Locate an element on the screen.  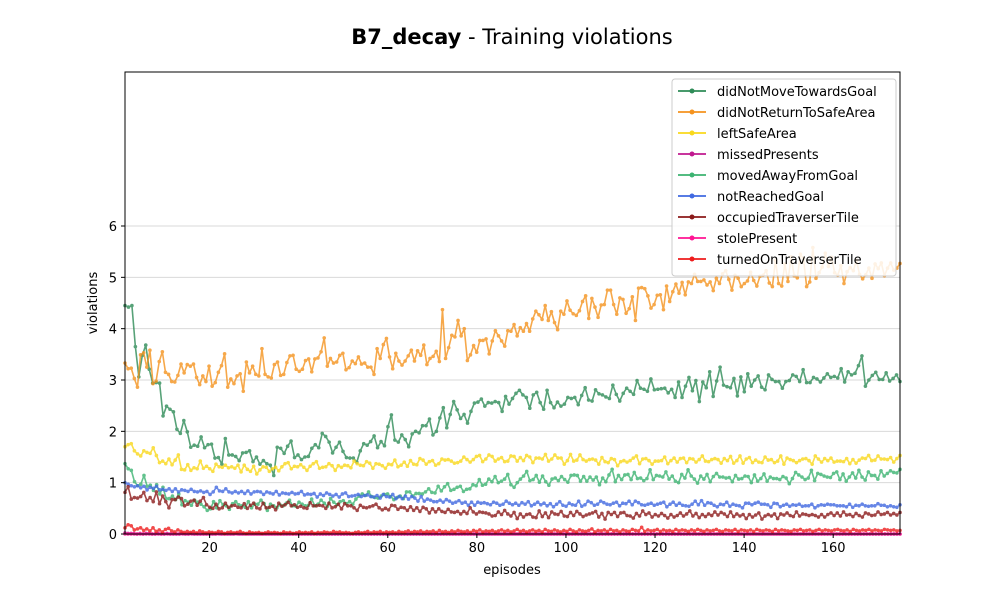
legend-marker is located at coordinates (692, 196).